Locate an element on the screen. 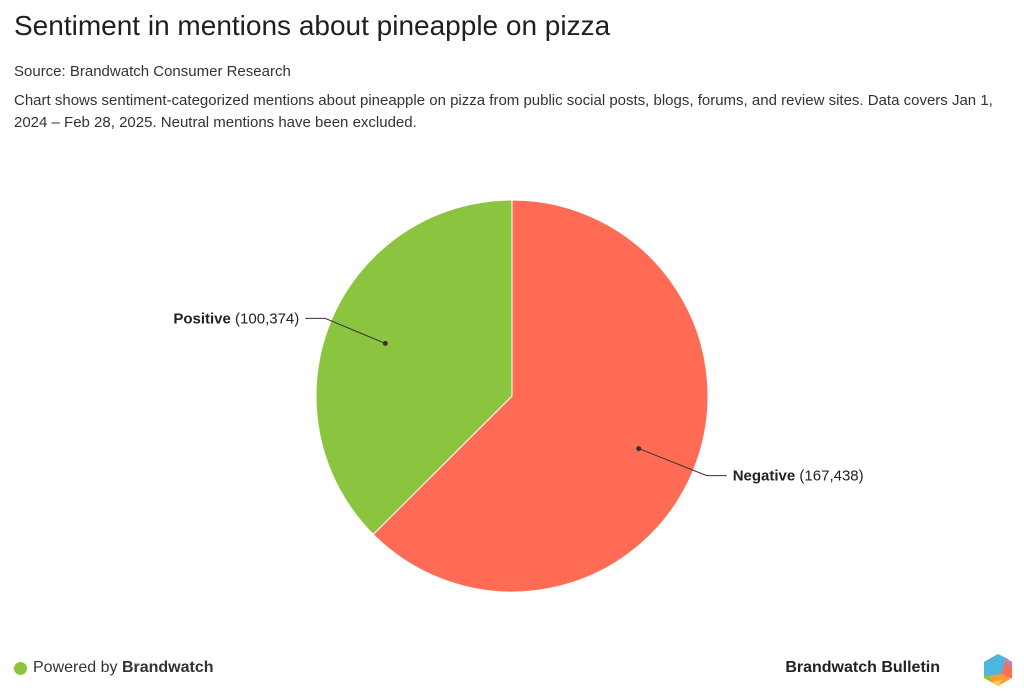 The image size is (1024, 696). brand-name: Brandwatch Bulletin is located at coordinates (862, 667).